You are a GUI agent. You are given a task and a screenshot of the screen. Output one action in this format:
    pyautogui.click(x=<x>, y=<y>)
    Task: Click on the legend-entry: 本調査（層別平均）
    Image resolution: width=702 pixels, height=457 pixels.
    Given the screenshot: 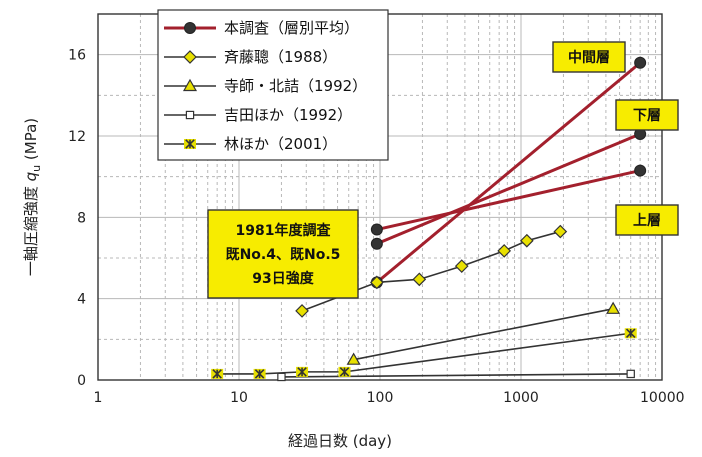 What is the action you would take?
    pyautogui.click(x=261, y=28)
    